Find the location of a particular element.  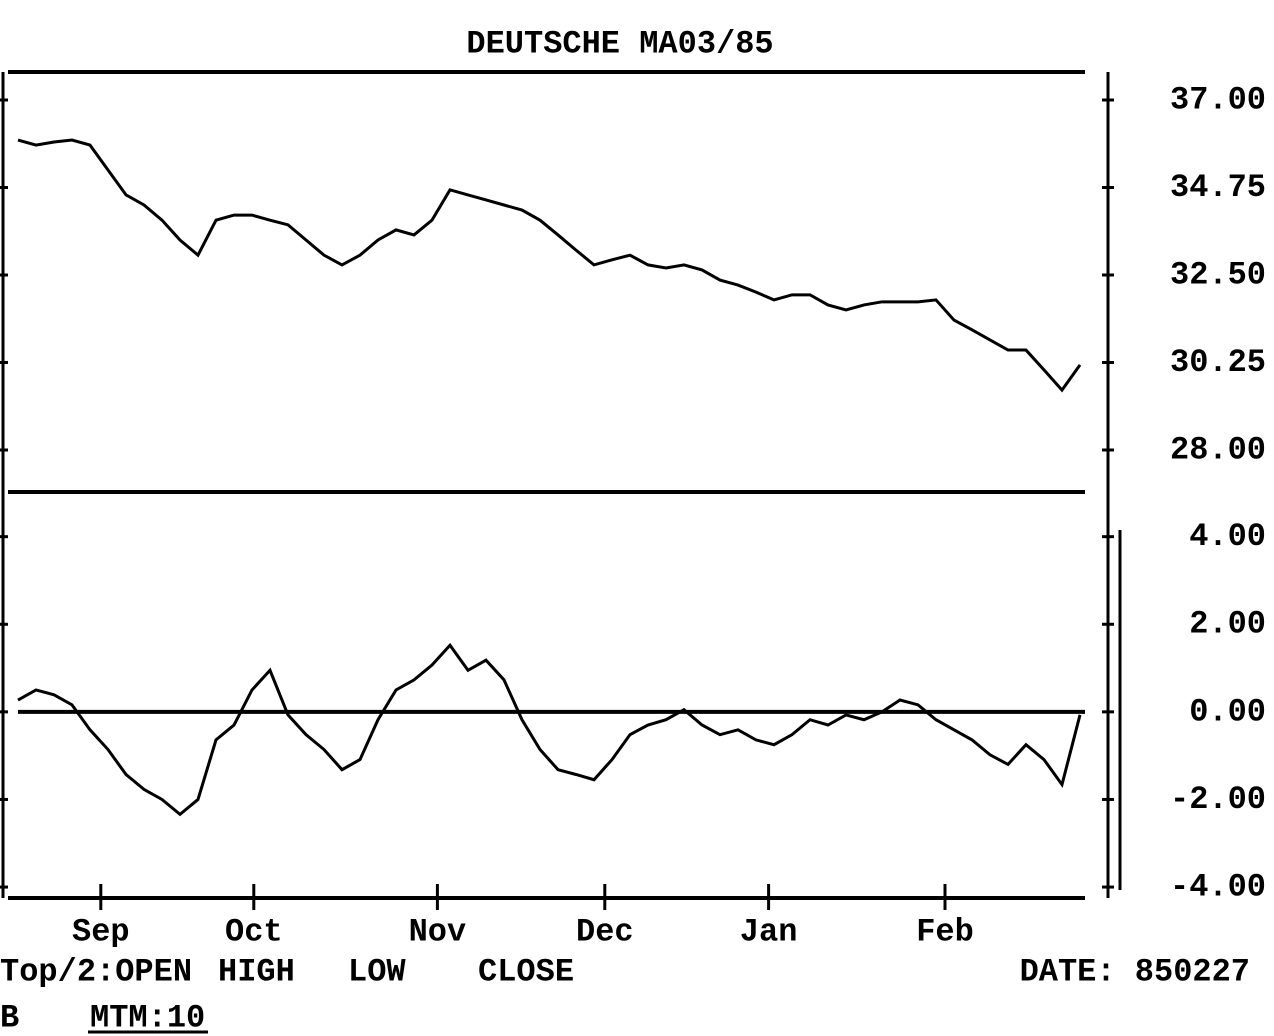

y-tick-label: -2.00 is located at coordinates (1218, 799).